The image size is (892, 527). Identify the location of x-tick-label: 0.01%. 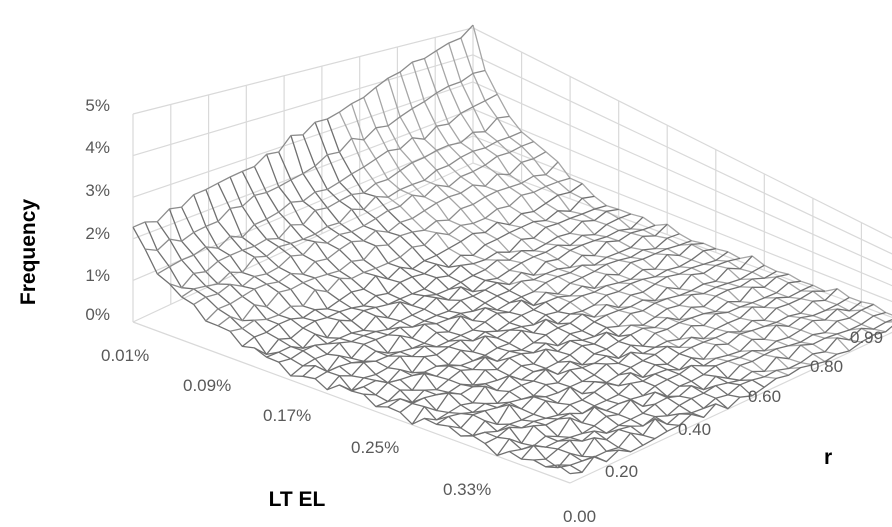
(125, 355).